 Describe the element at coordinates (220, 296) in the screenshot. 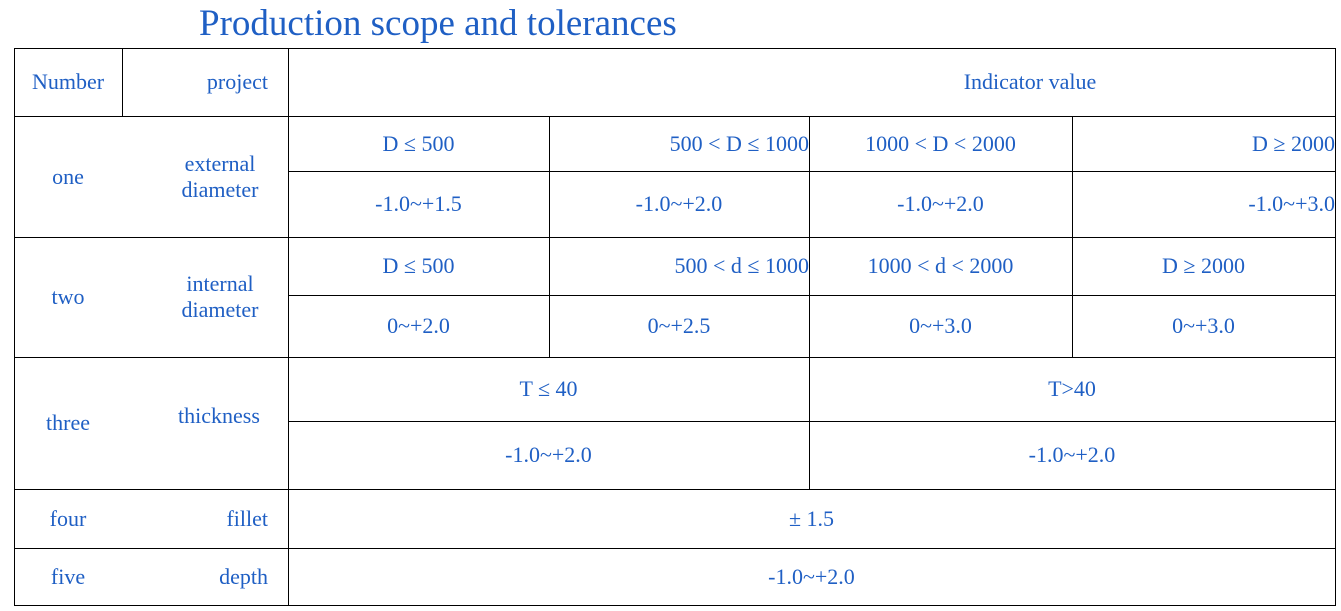

I see `row-project: internal diameter` at that location.